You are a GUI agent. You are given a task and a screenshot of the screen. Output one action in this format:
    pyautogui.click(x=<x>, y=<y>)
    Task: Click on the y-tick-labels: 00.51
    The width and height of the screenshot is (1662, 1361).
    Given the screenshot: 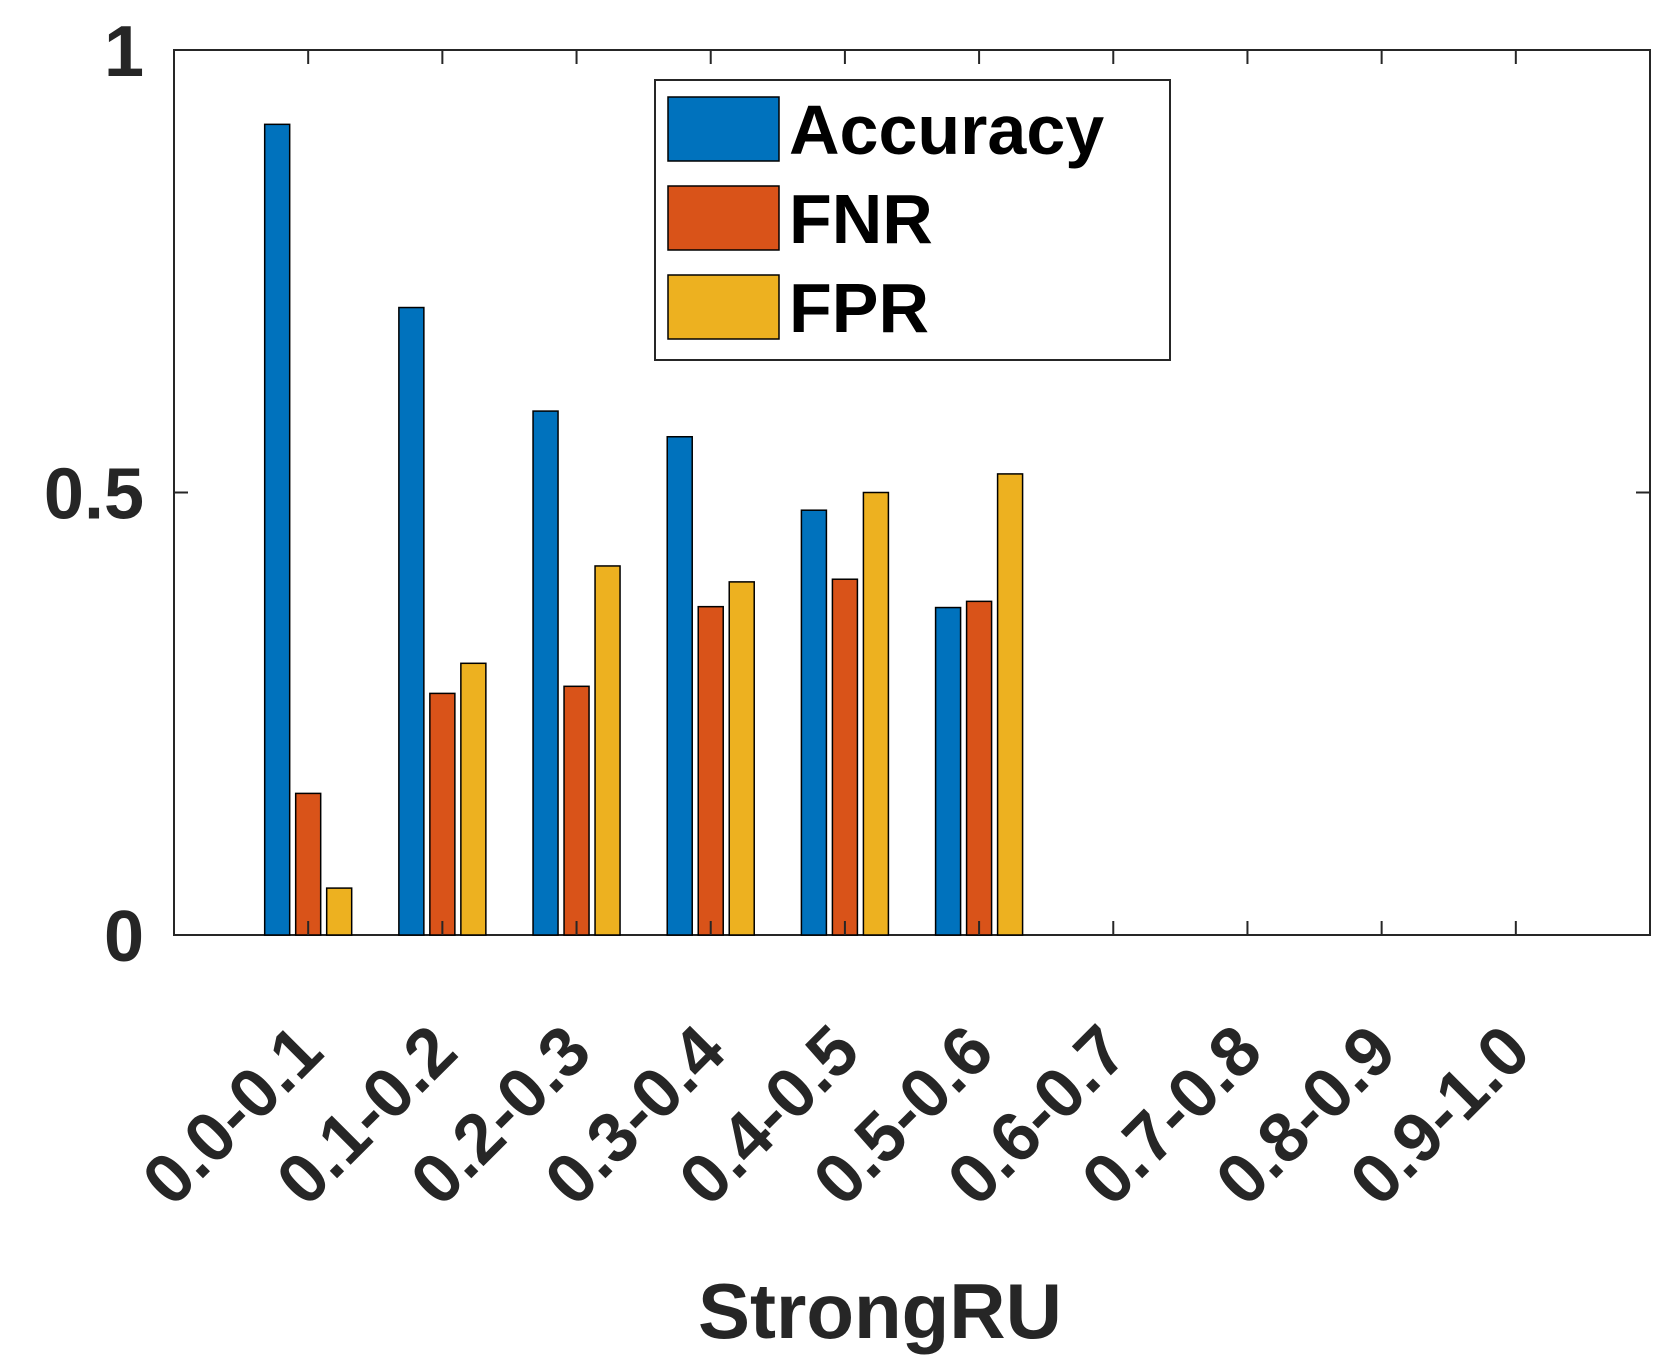 What is the action you would take?
    pyautogui.click(x=94, y=494)
    